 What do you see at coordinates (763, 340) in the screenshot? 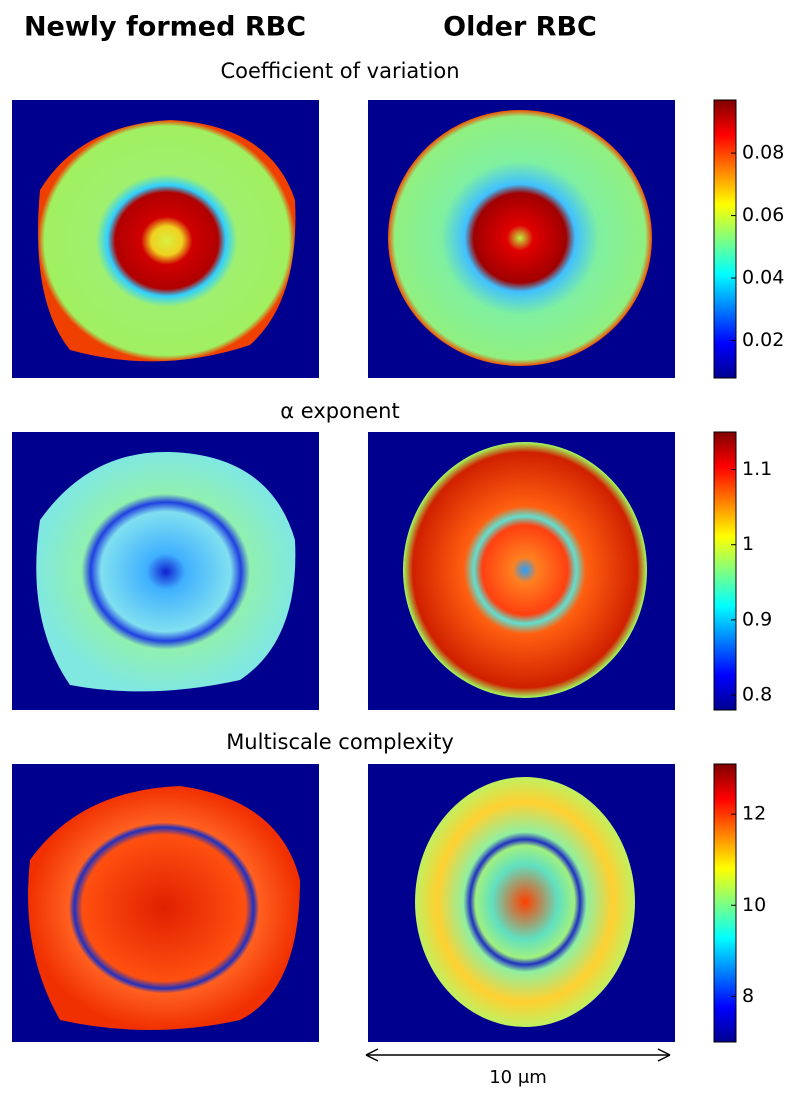
I see `colorbar-tick-label: 0.02` at bounding box center [763, 340].